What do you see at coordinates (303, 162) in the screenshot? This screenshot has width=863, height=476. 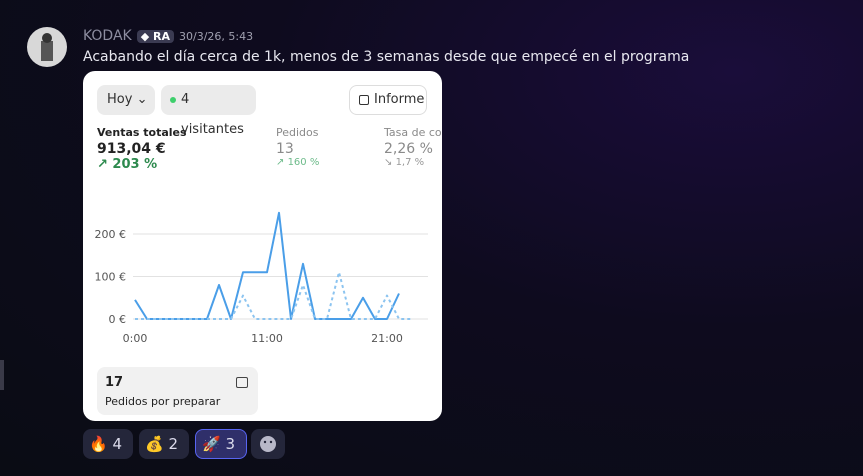 I see `metric-change-text: 160 %` at bounding box center [303, 162].